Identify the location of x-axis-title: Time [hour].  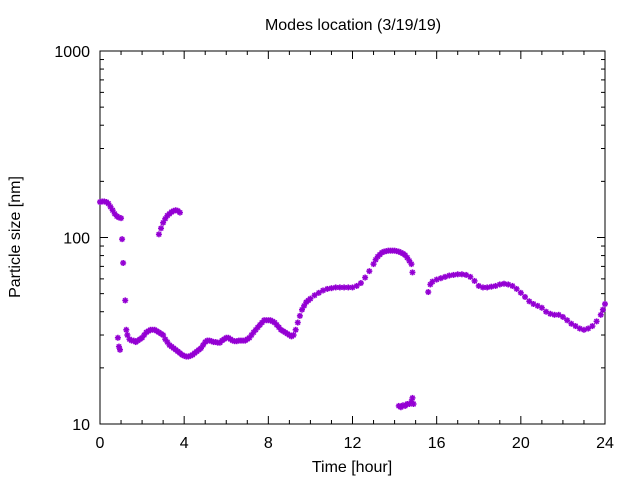
(352, 467).